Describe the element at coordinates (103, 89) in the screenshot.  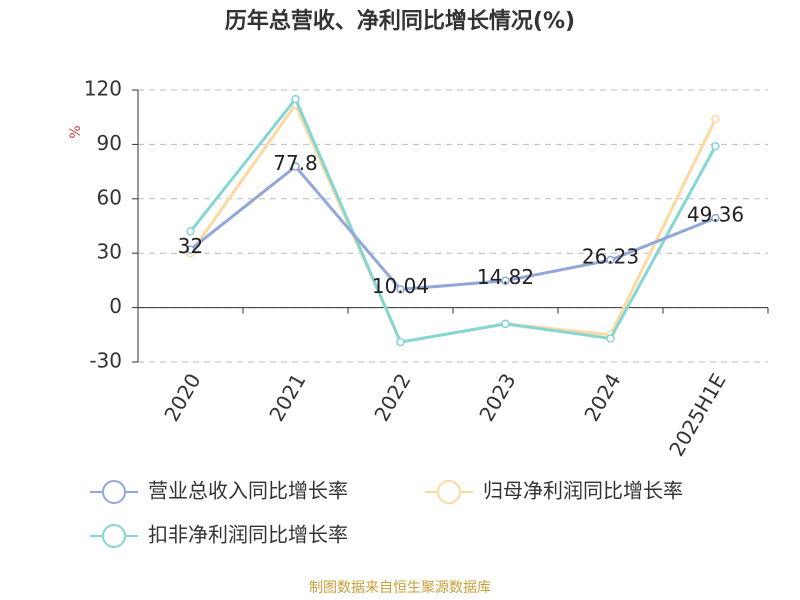
I see `y-tick-label: 120` at that location.